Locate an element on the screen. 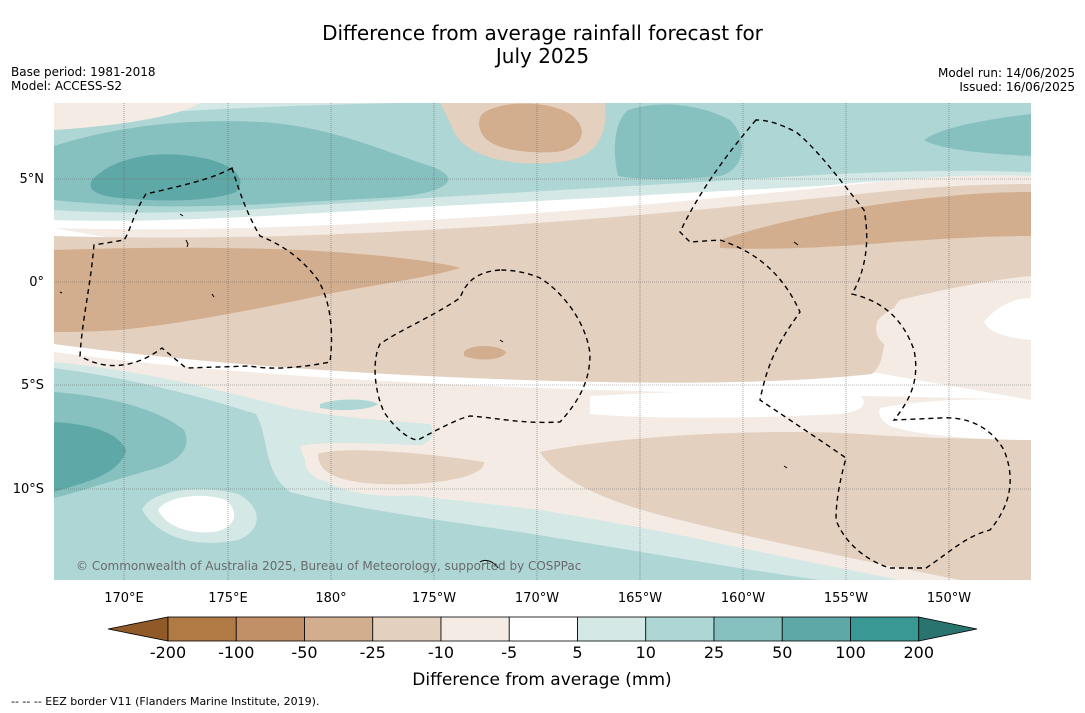 This screenshot has height=713, width=1085. latitude-labels: 5°N 0° 5°S 10°S is located at coordinates (28, 334).